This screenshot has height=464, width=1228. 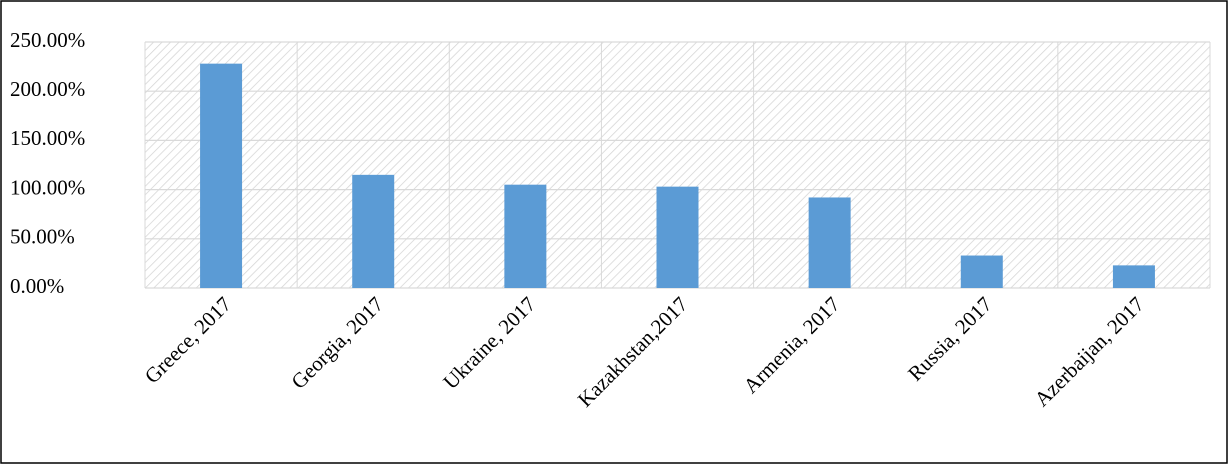 What do you see at coordinates (337, 343) in the screenshot?
I see `x-tick-label: Georgia, 2017` at bounding box center [337, 343].